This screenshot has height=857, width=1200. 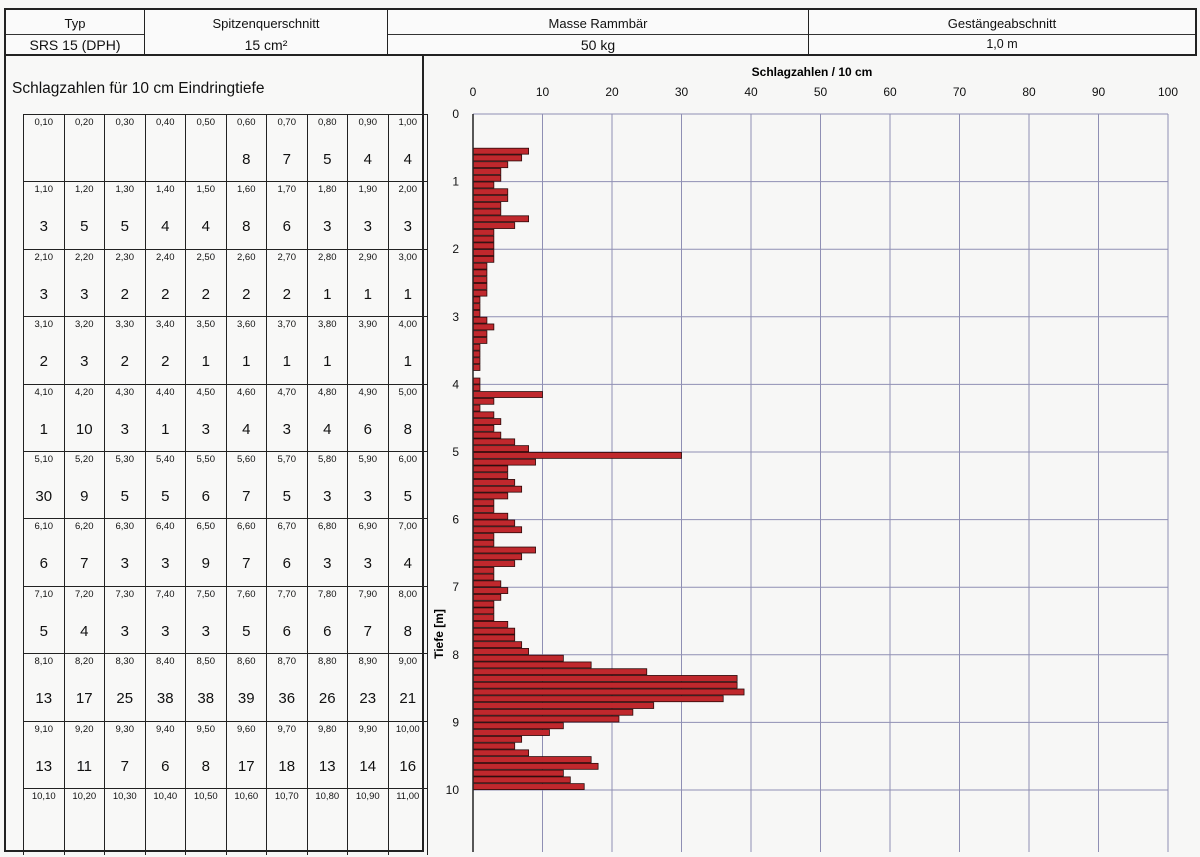 What do you see at coordinates (408, 594) in the screenshot?
I see `cell-depth: 8,00` at bounding box center [408, 594].